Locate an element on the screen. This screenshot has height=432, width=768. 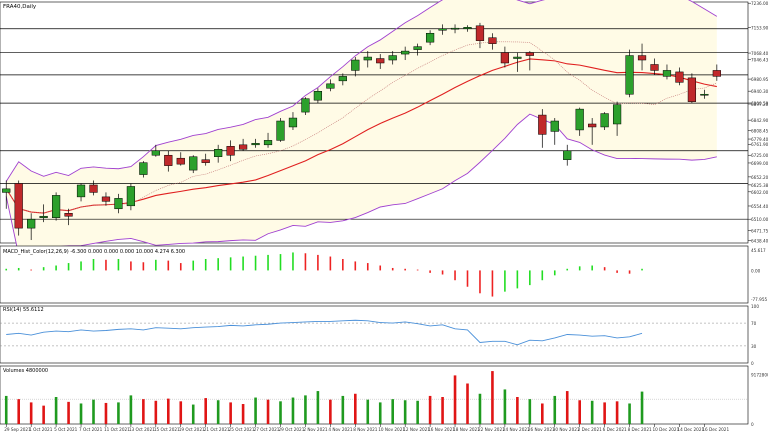
price-label: 6761.90 is located at coordinates (759, 144).